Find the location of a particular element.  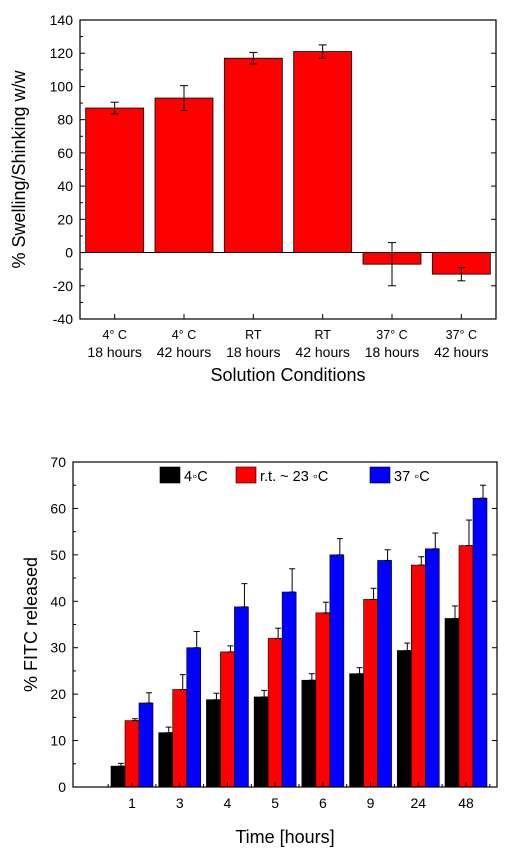

y-tick-label: -40 is located at coordinates (63, 319).